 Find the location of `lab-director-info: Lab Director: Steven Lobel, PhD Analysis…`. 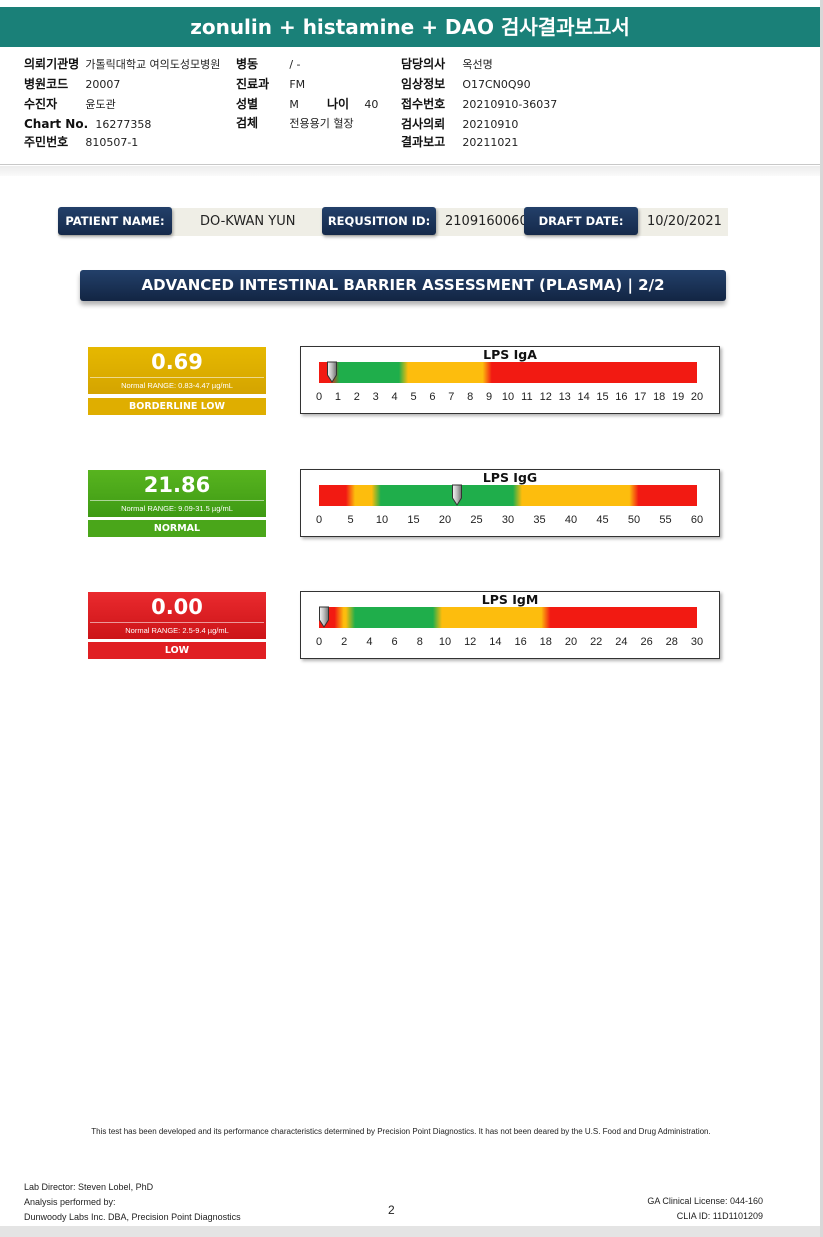

lab-director-info: Lab Director: Steven Lobel, PhD Analysis… is located at coordinates (132, 1202).